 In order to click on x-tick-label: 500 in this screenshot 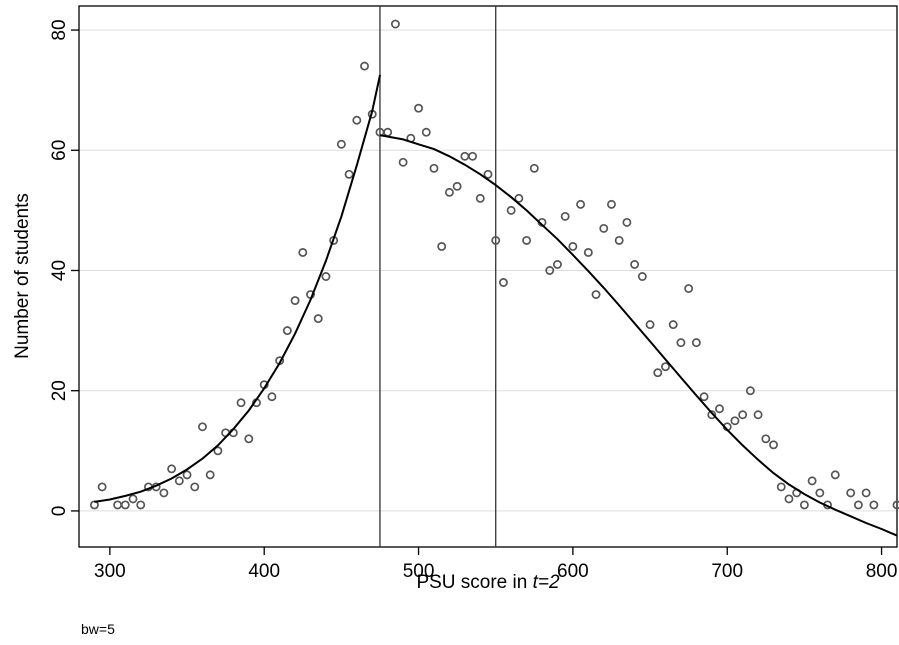, I will do `click(419, 571)`.